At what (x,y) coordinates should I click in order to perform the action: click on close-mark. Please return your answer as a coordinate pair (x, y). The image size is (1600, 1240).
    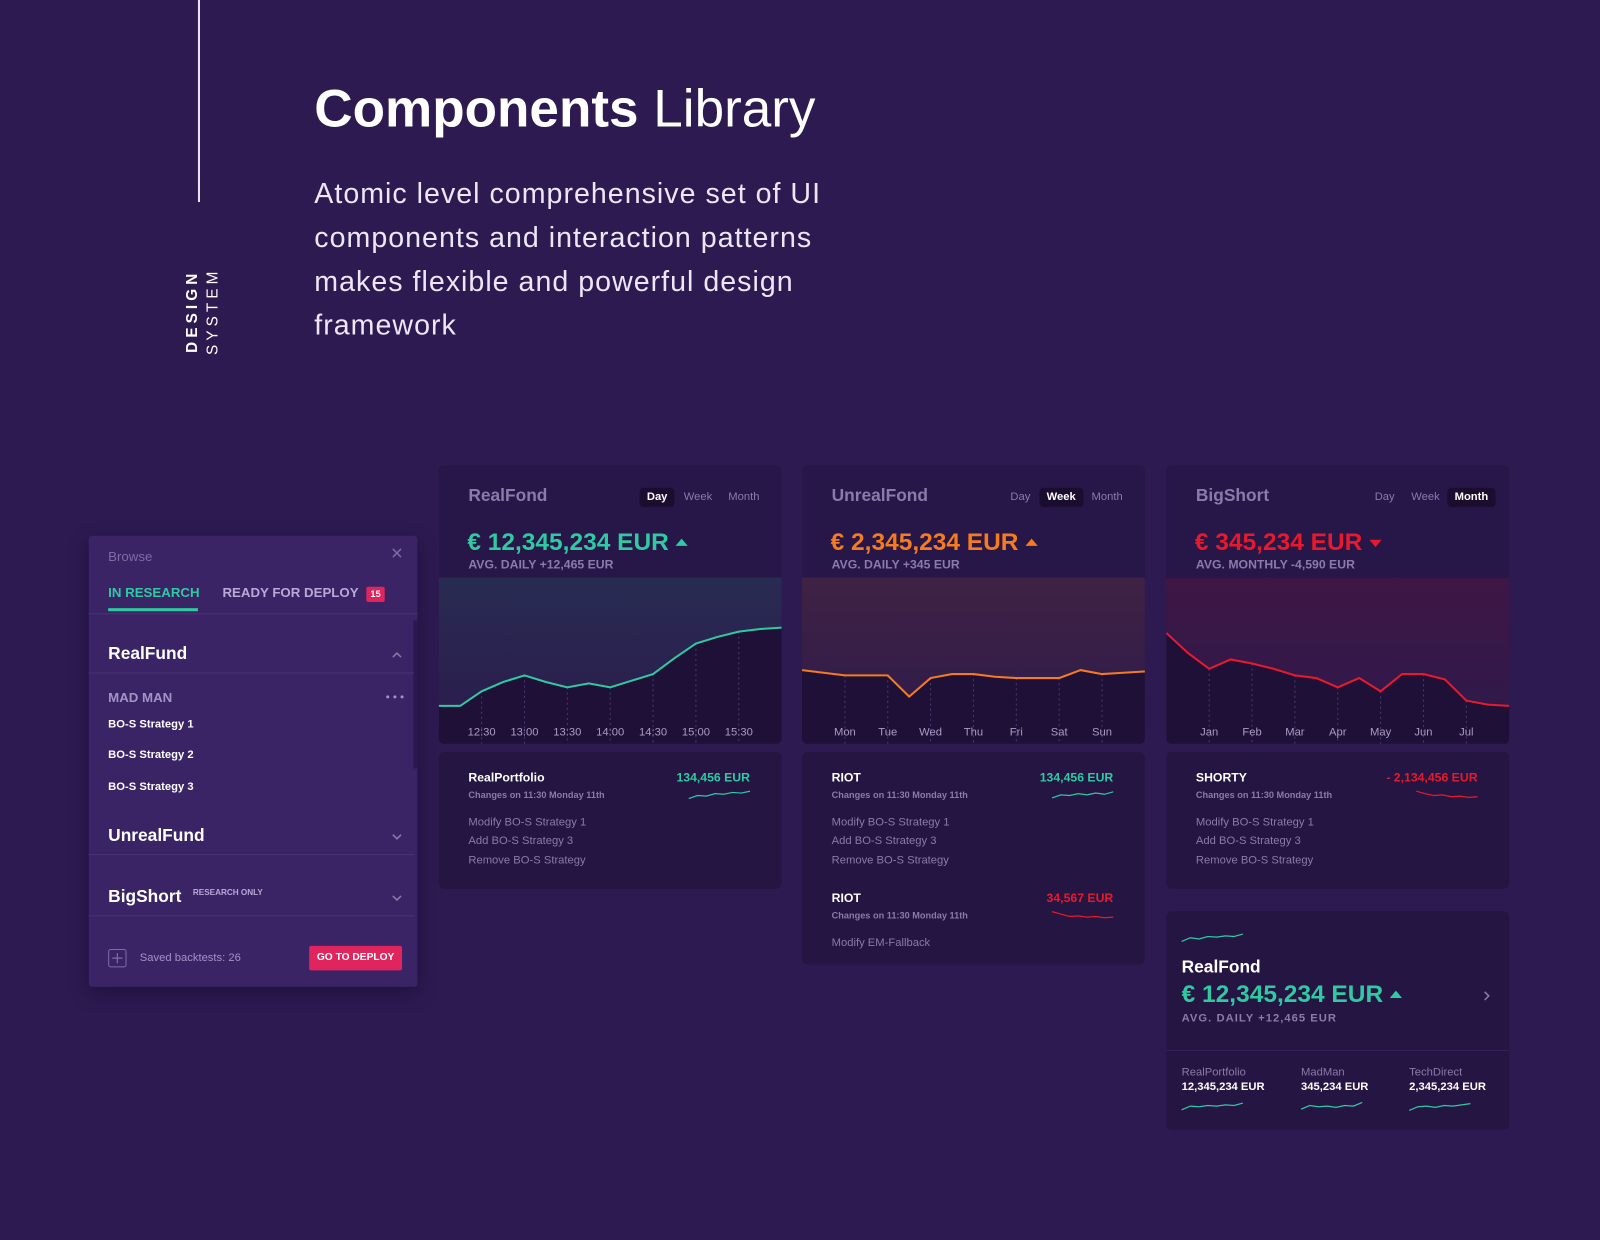
    Looking at the image, I should click on (397, 553).